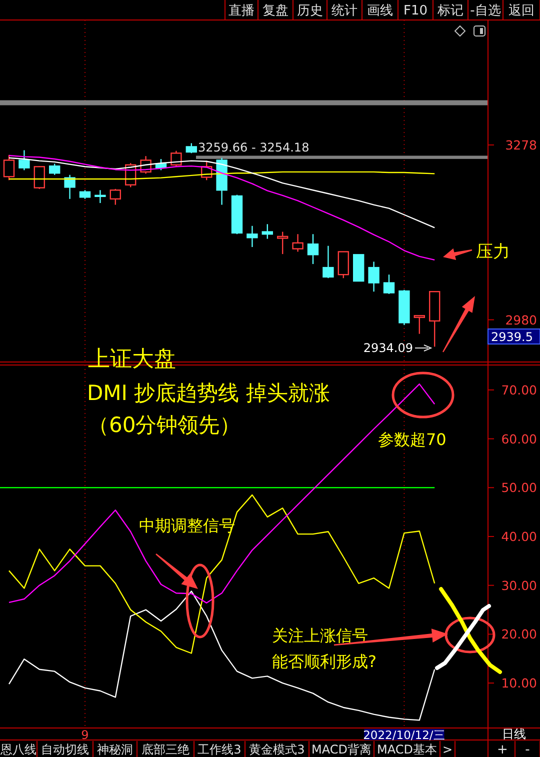  What do you see at coordinates (310, 11) in the screenshot?
I see `text: 历史` at bounding box center [310, 11].